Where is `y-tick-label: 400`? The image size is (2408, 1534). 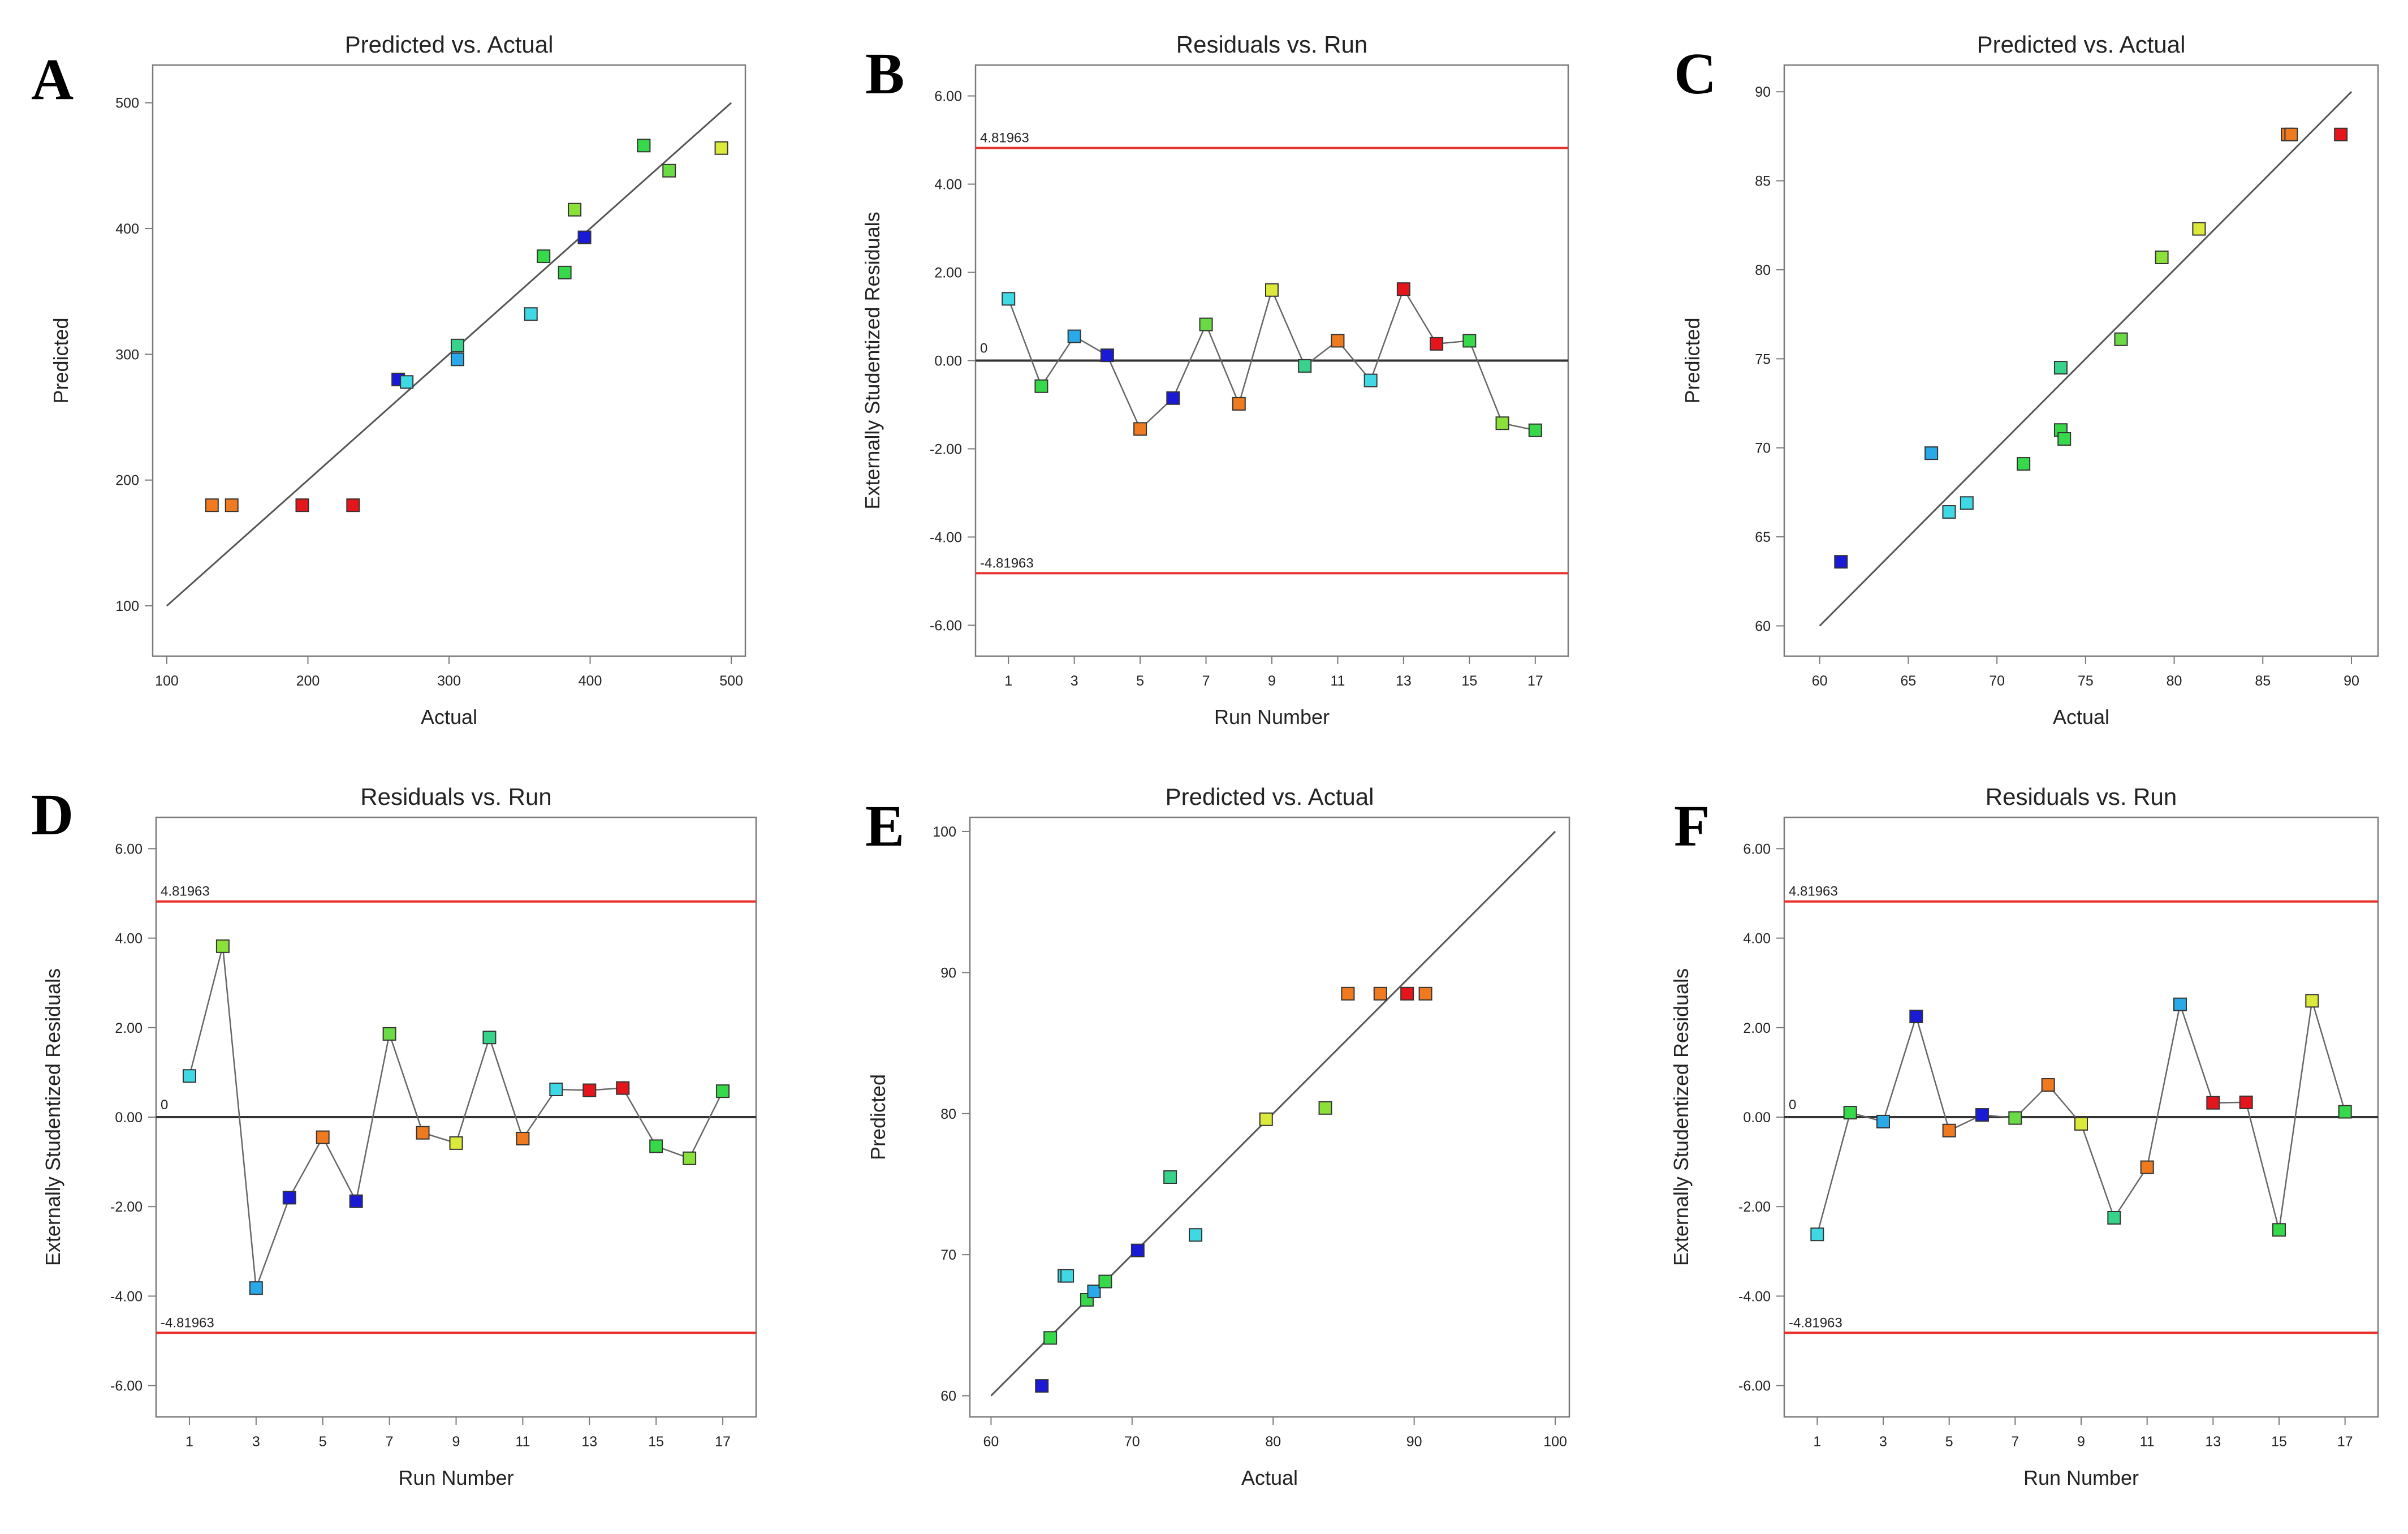
y-tick-label: 400 is located at coordinates (127, 229).